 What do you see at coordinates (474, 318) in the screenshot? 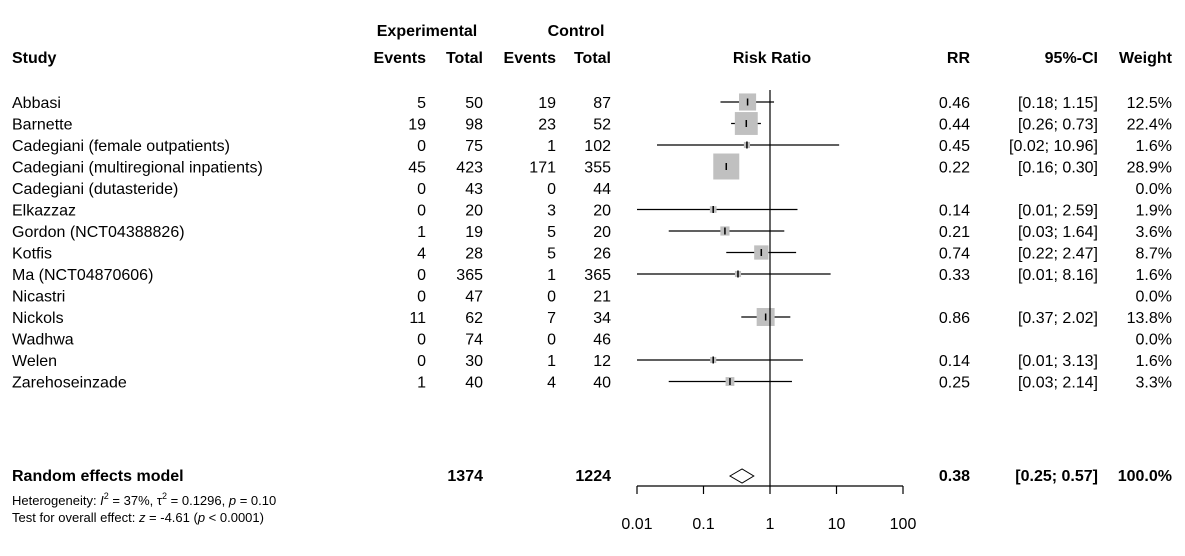
I see `exp-total: 62` at bounding box center [474, 318].